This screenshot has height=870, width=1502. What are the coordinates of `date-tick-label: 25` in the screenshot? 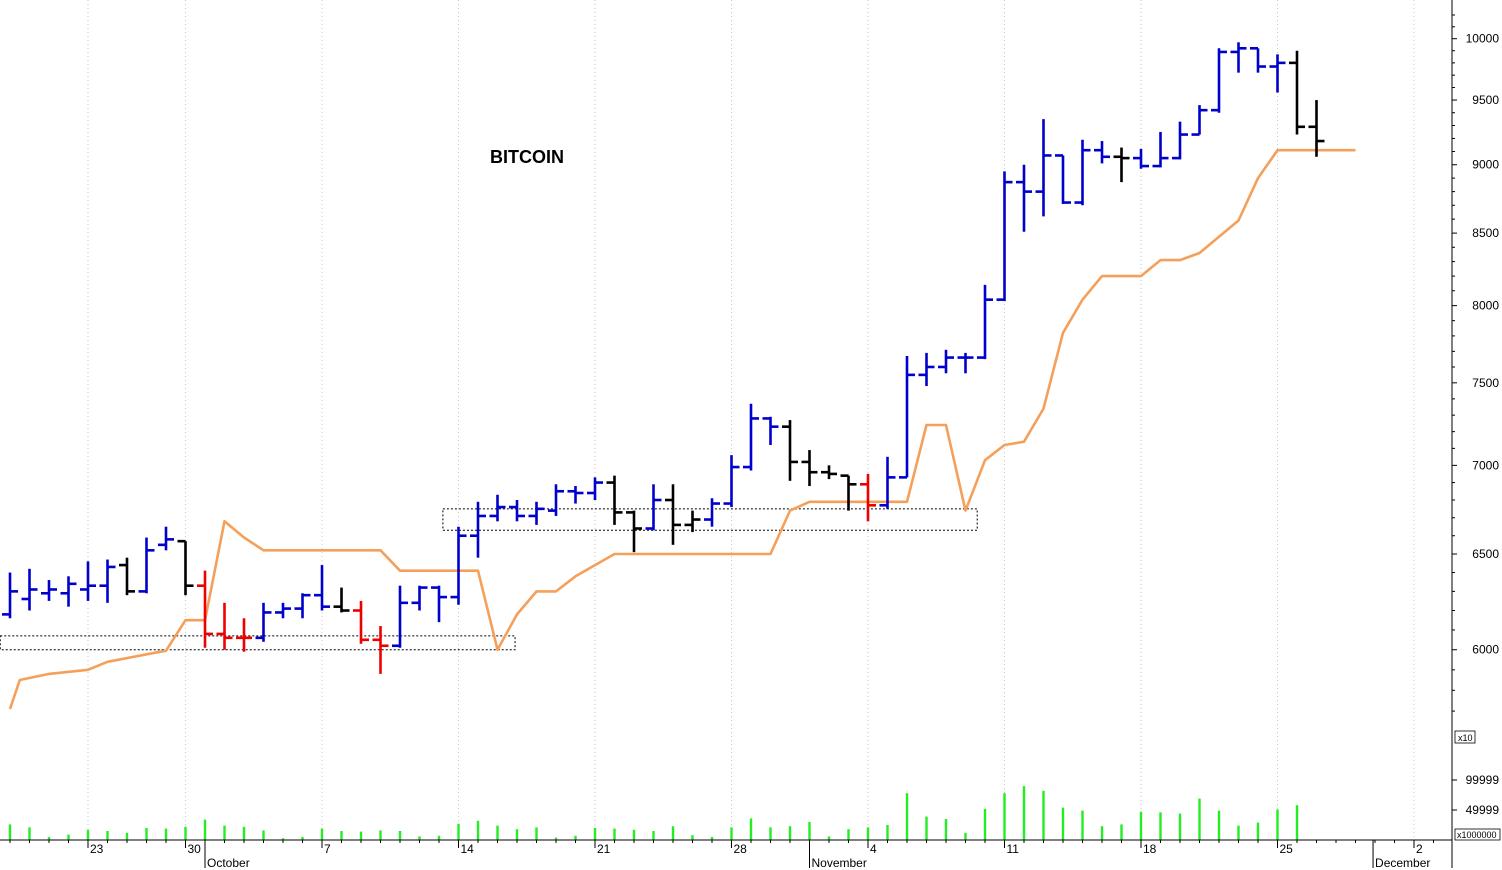 It's located at (1287, 849).